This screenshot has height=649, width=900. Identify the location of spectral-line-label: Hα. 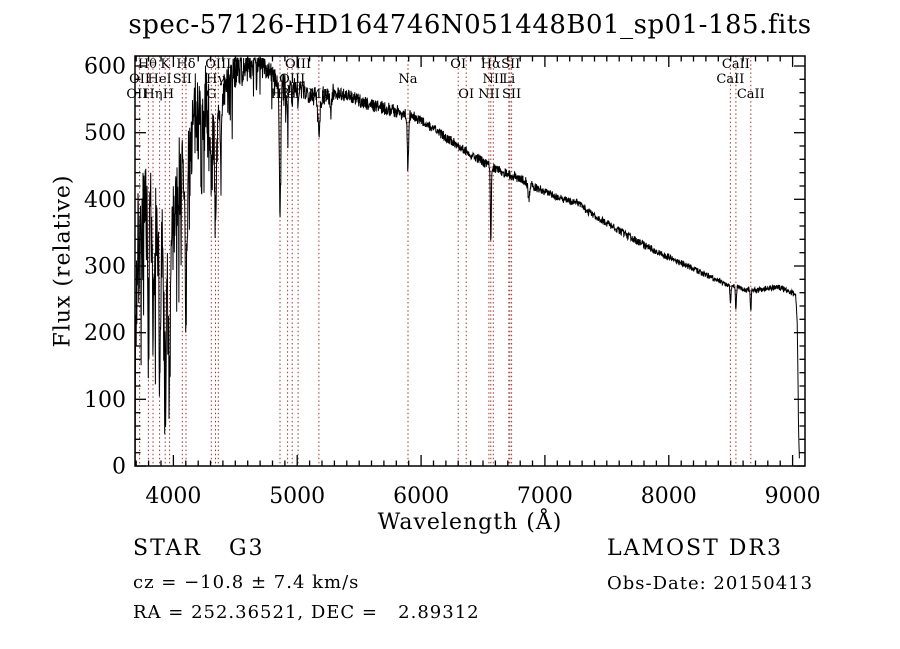
(491, 64).